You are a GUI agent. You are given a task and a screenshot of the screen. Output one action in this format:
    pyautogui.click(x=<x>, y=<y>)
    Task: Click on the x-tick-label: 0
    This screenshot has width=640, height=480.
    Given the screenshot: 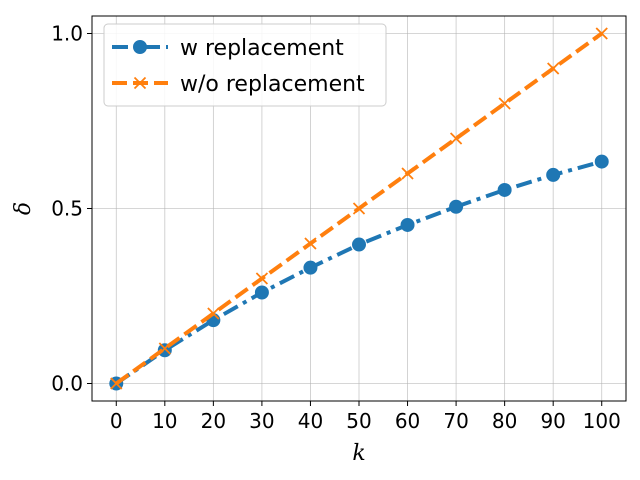 What is the action you would take?
    pyautogui.click(x=116, y=421)
    